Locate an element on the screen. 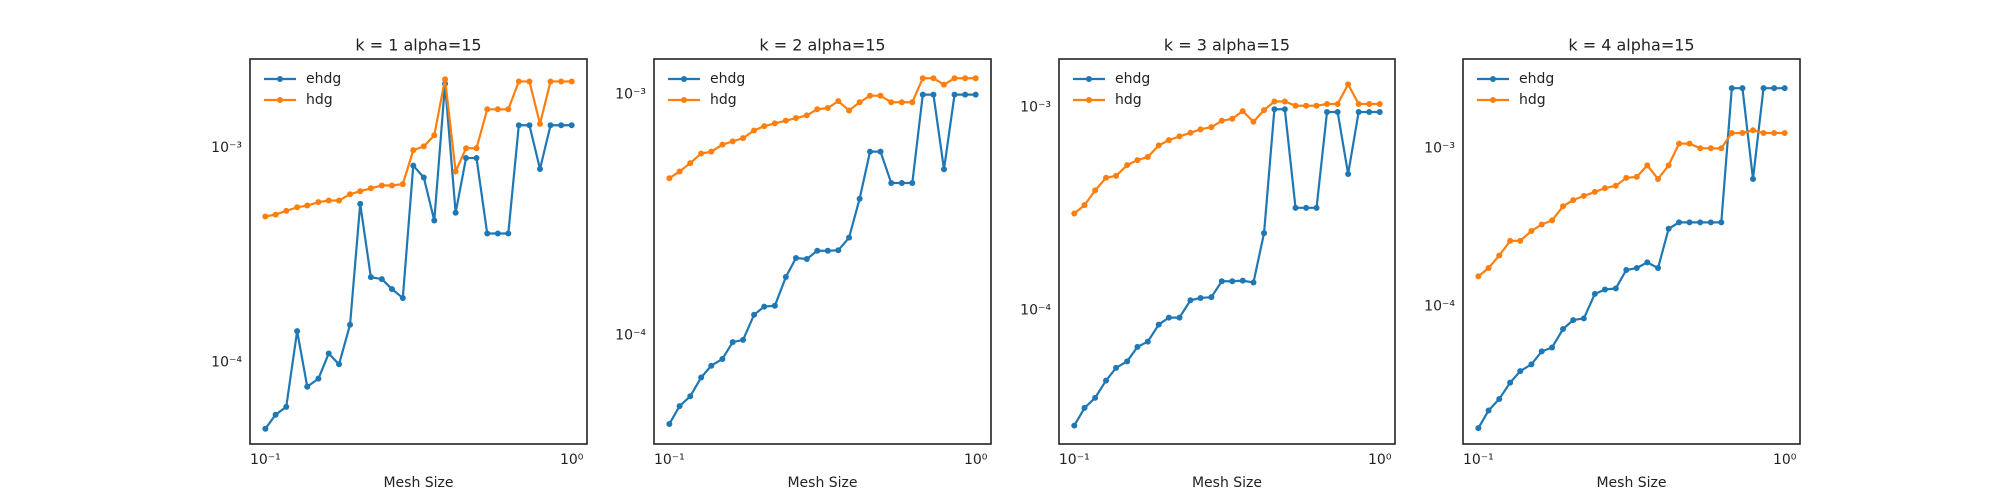 Image resolution: width=2000 pixels, height=500 pixels. series-line is located at coordinates (1631, 258).